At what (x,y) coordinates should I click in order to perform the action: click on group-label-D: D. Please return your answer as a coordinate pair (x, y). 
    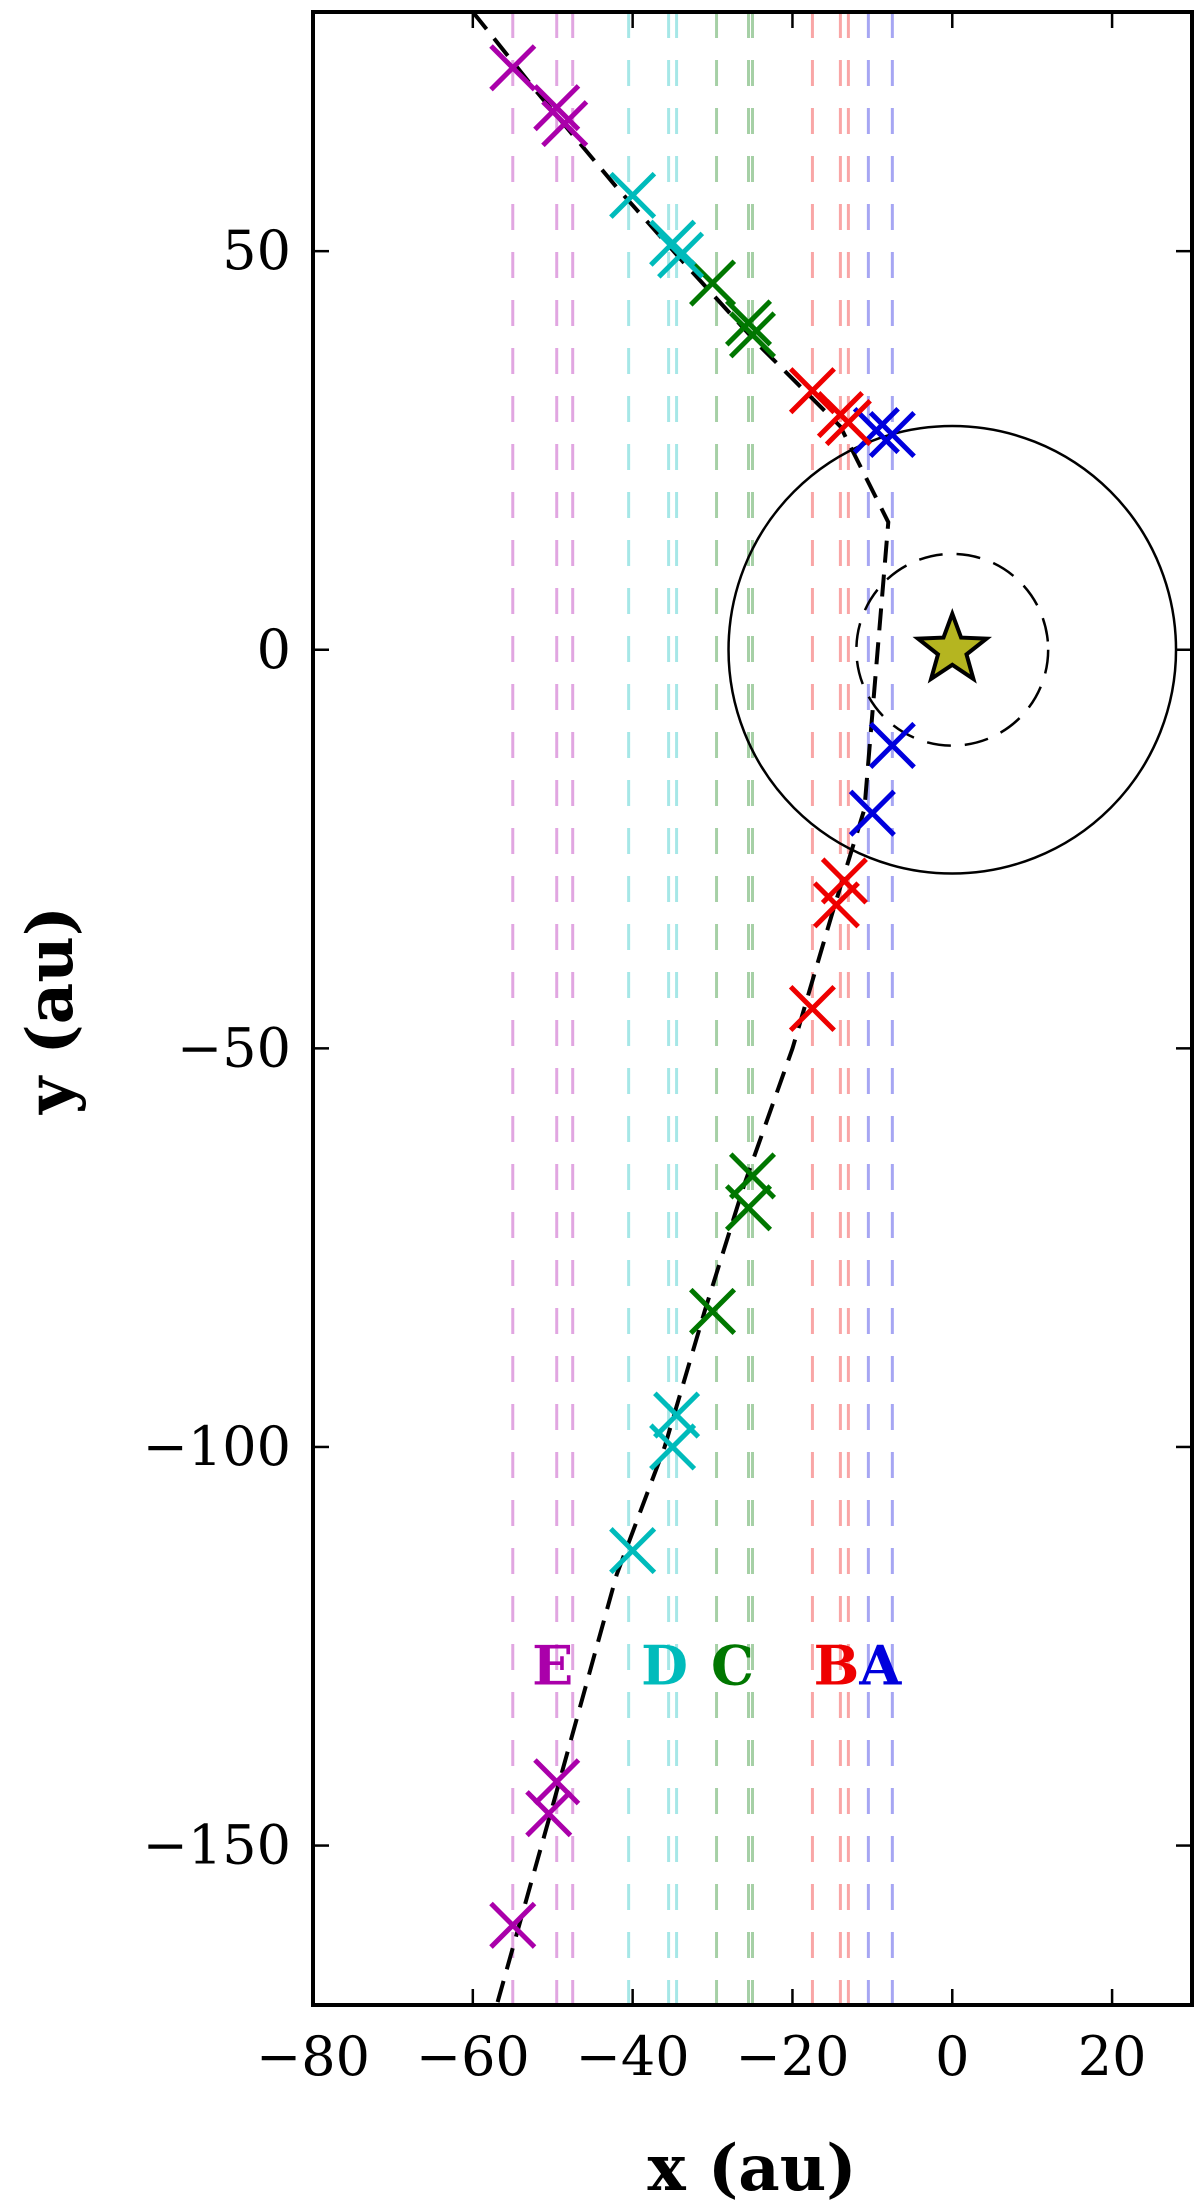
    Looking at the image, I should click on (664, 1665).